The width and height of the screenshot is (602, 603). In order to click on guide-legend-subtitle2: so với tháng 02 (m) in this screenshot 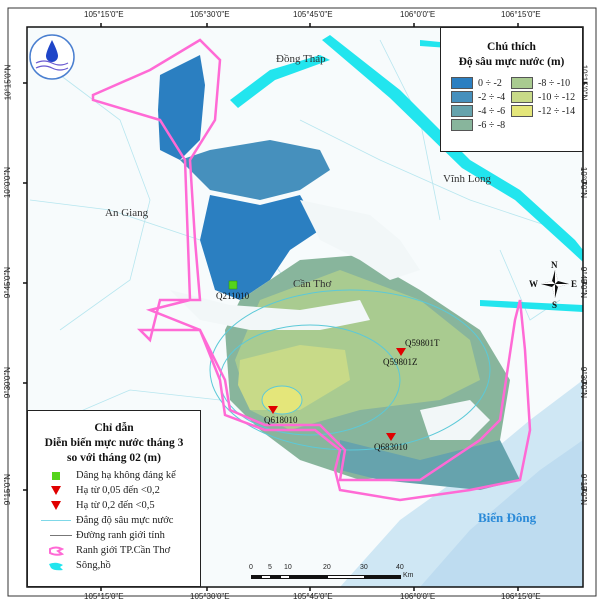, I will do `click(114, 458)`.